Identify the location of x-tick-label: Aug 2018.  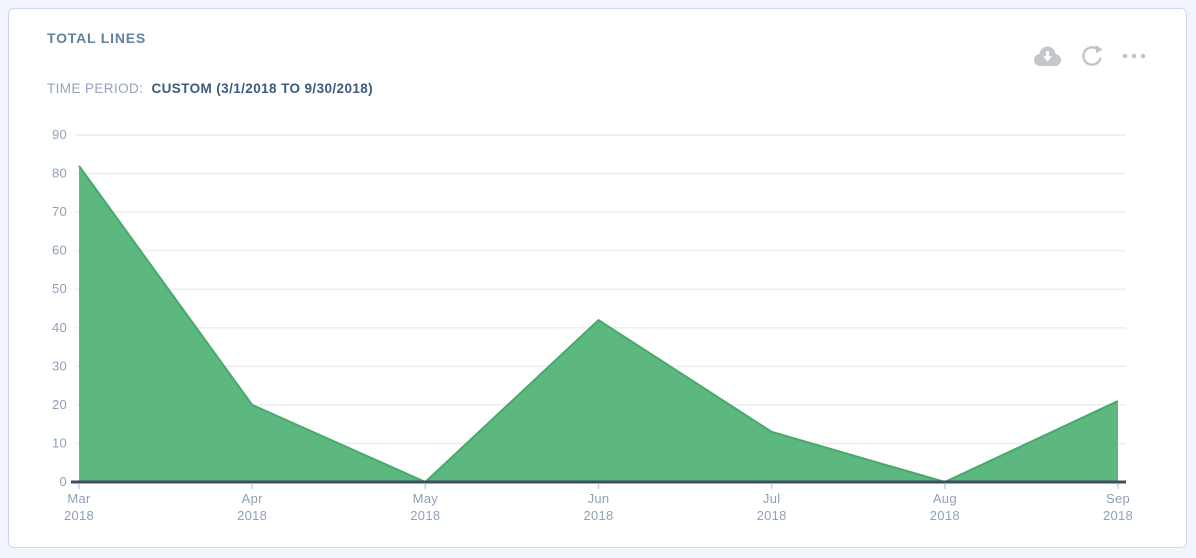
(945, 507).